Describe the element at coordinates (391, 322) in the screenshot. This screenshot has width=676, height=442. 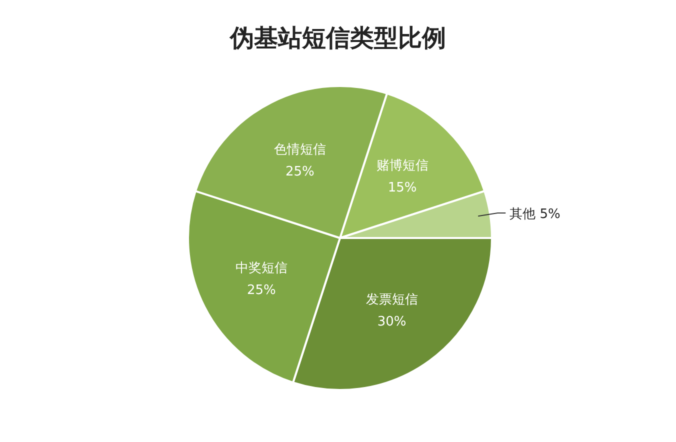
I see `data-label: 30%` at that location.